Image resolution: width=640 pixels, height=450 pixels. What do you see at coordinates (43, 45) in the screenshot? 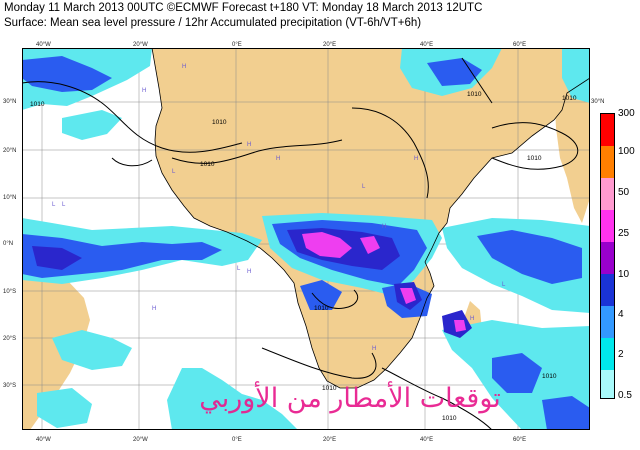
I see `lon-label-top: 40°W` at bounding box center [43, 45].